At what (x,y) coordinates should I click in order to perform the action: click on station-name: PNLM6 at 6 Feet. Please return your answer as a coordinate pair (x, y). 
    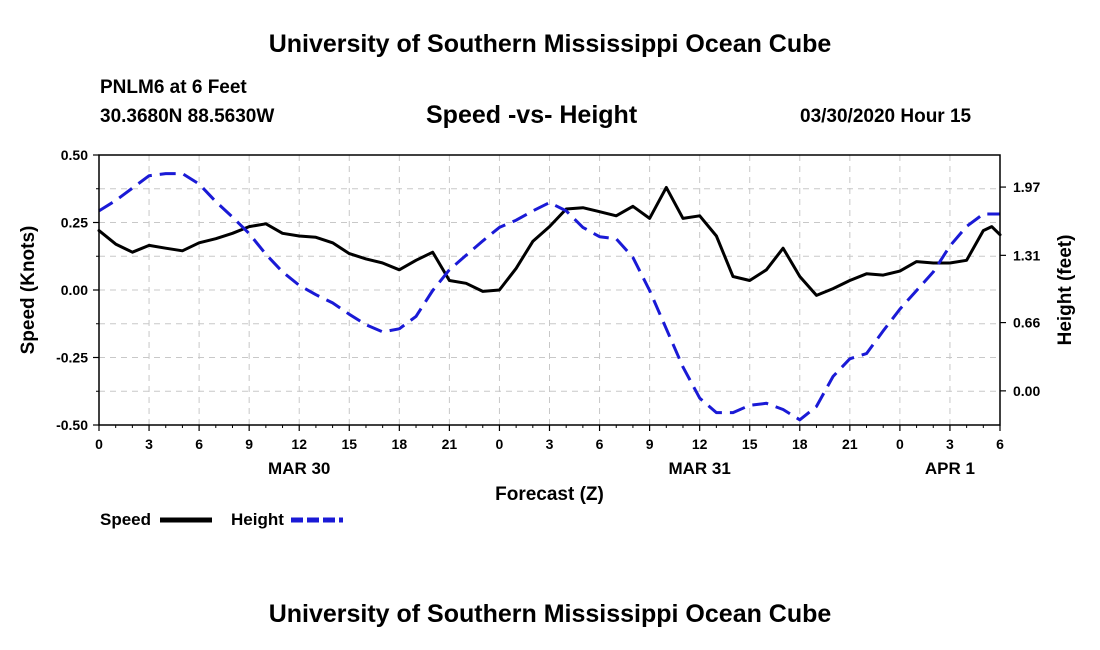
    Looking at the image, I should click on (173, 87).